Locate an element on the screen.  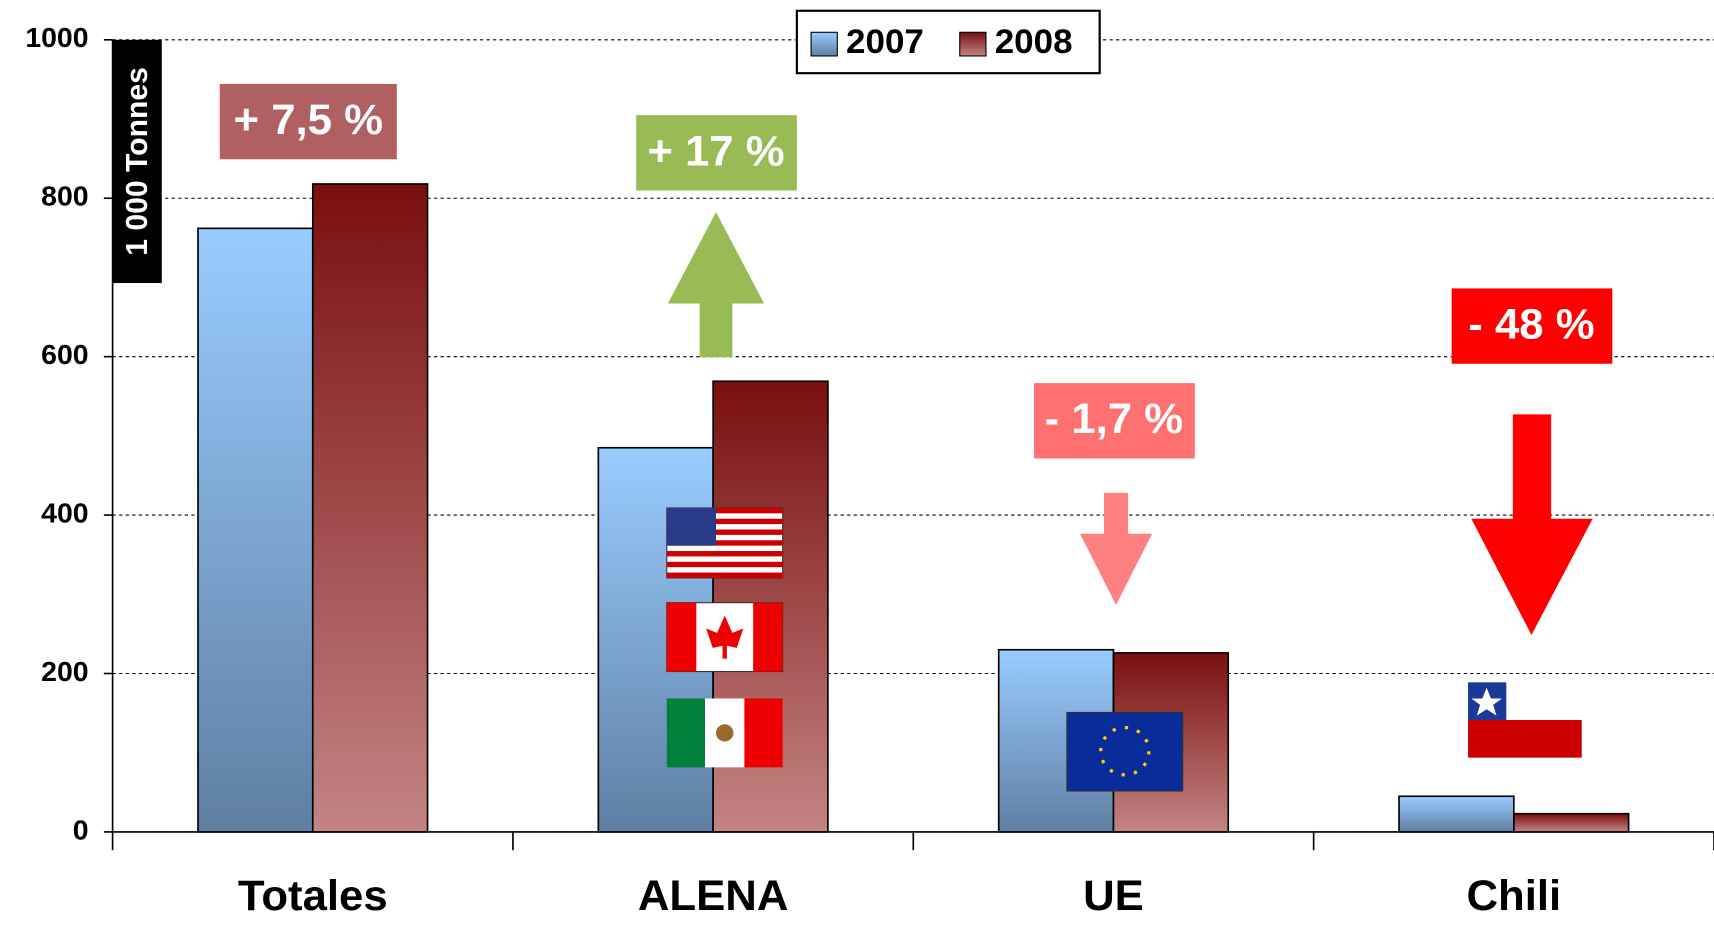
y-tick-label: 1000 is located at coordinates (56, 37).